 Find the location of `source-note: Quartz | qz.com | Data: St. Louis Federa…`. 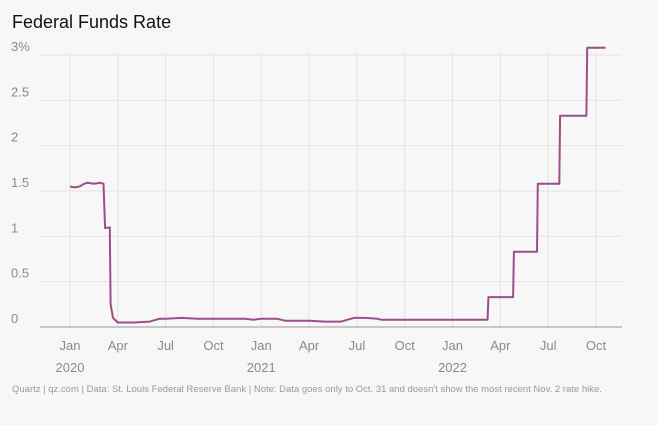

source-note: Quartz | qz.com | Data: St. Louis Federa… is located at coordinates (307, 389).